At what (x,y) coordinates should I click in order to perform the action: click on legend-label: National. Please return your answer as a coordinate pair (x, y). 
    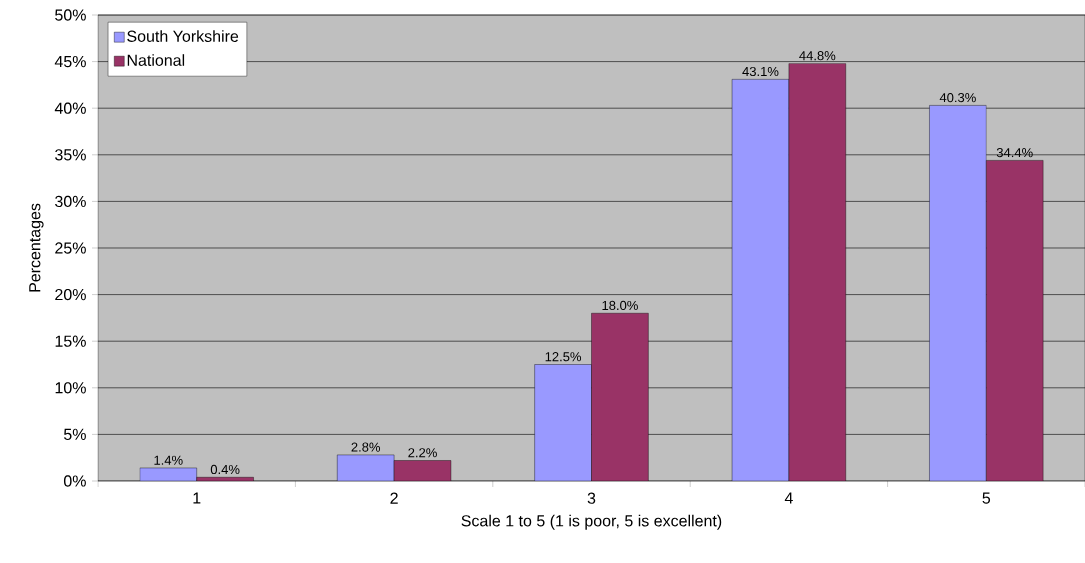
    Looking at the image, I should click on (156, 60).